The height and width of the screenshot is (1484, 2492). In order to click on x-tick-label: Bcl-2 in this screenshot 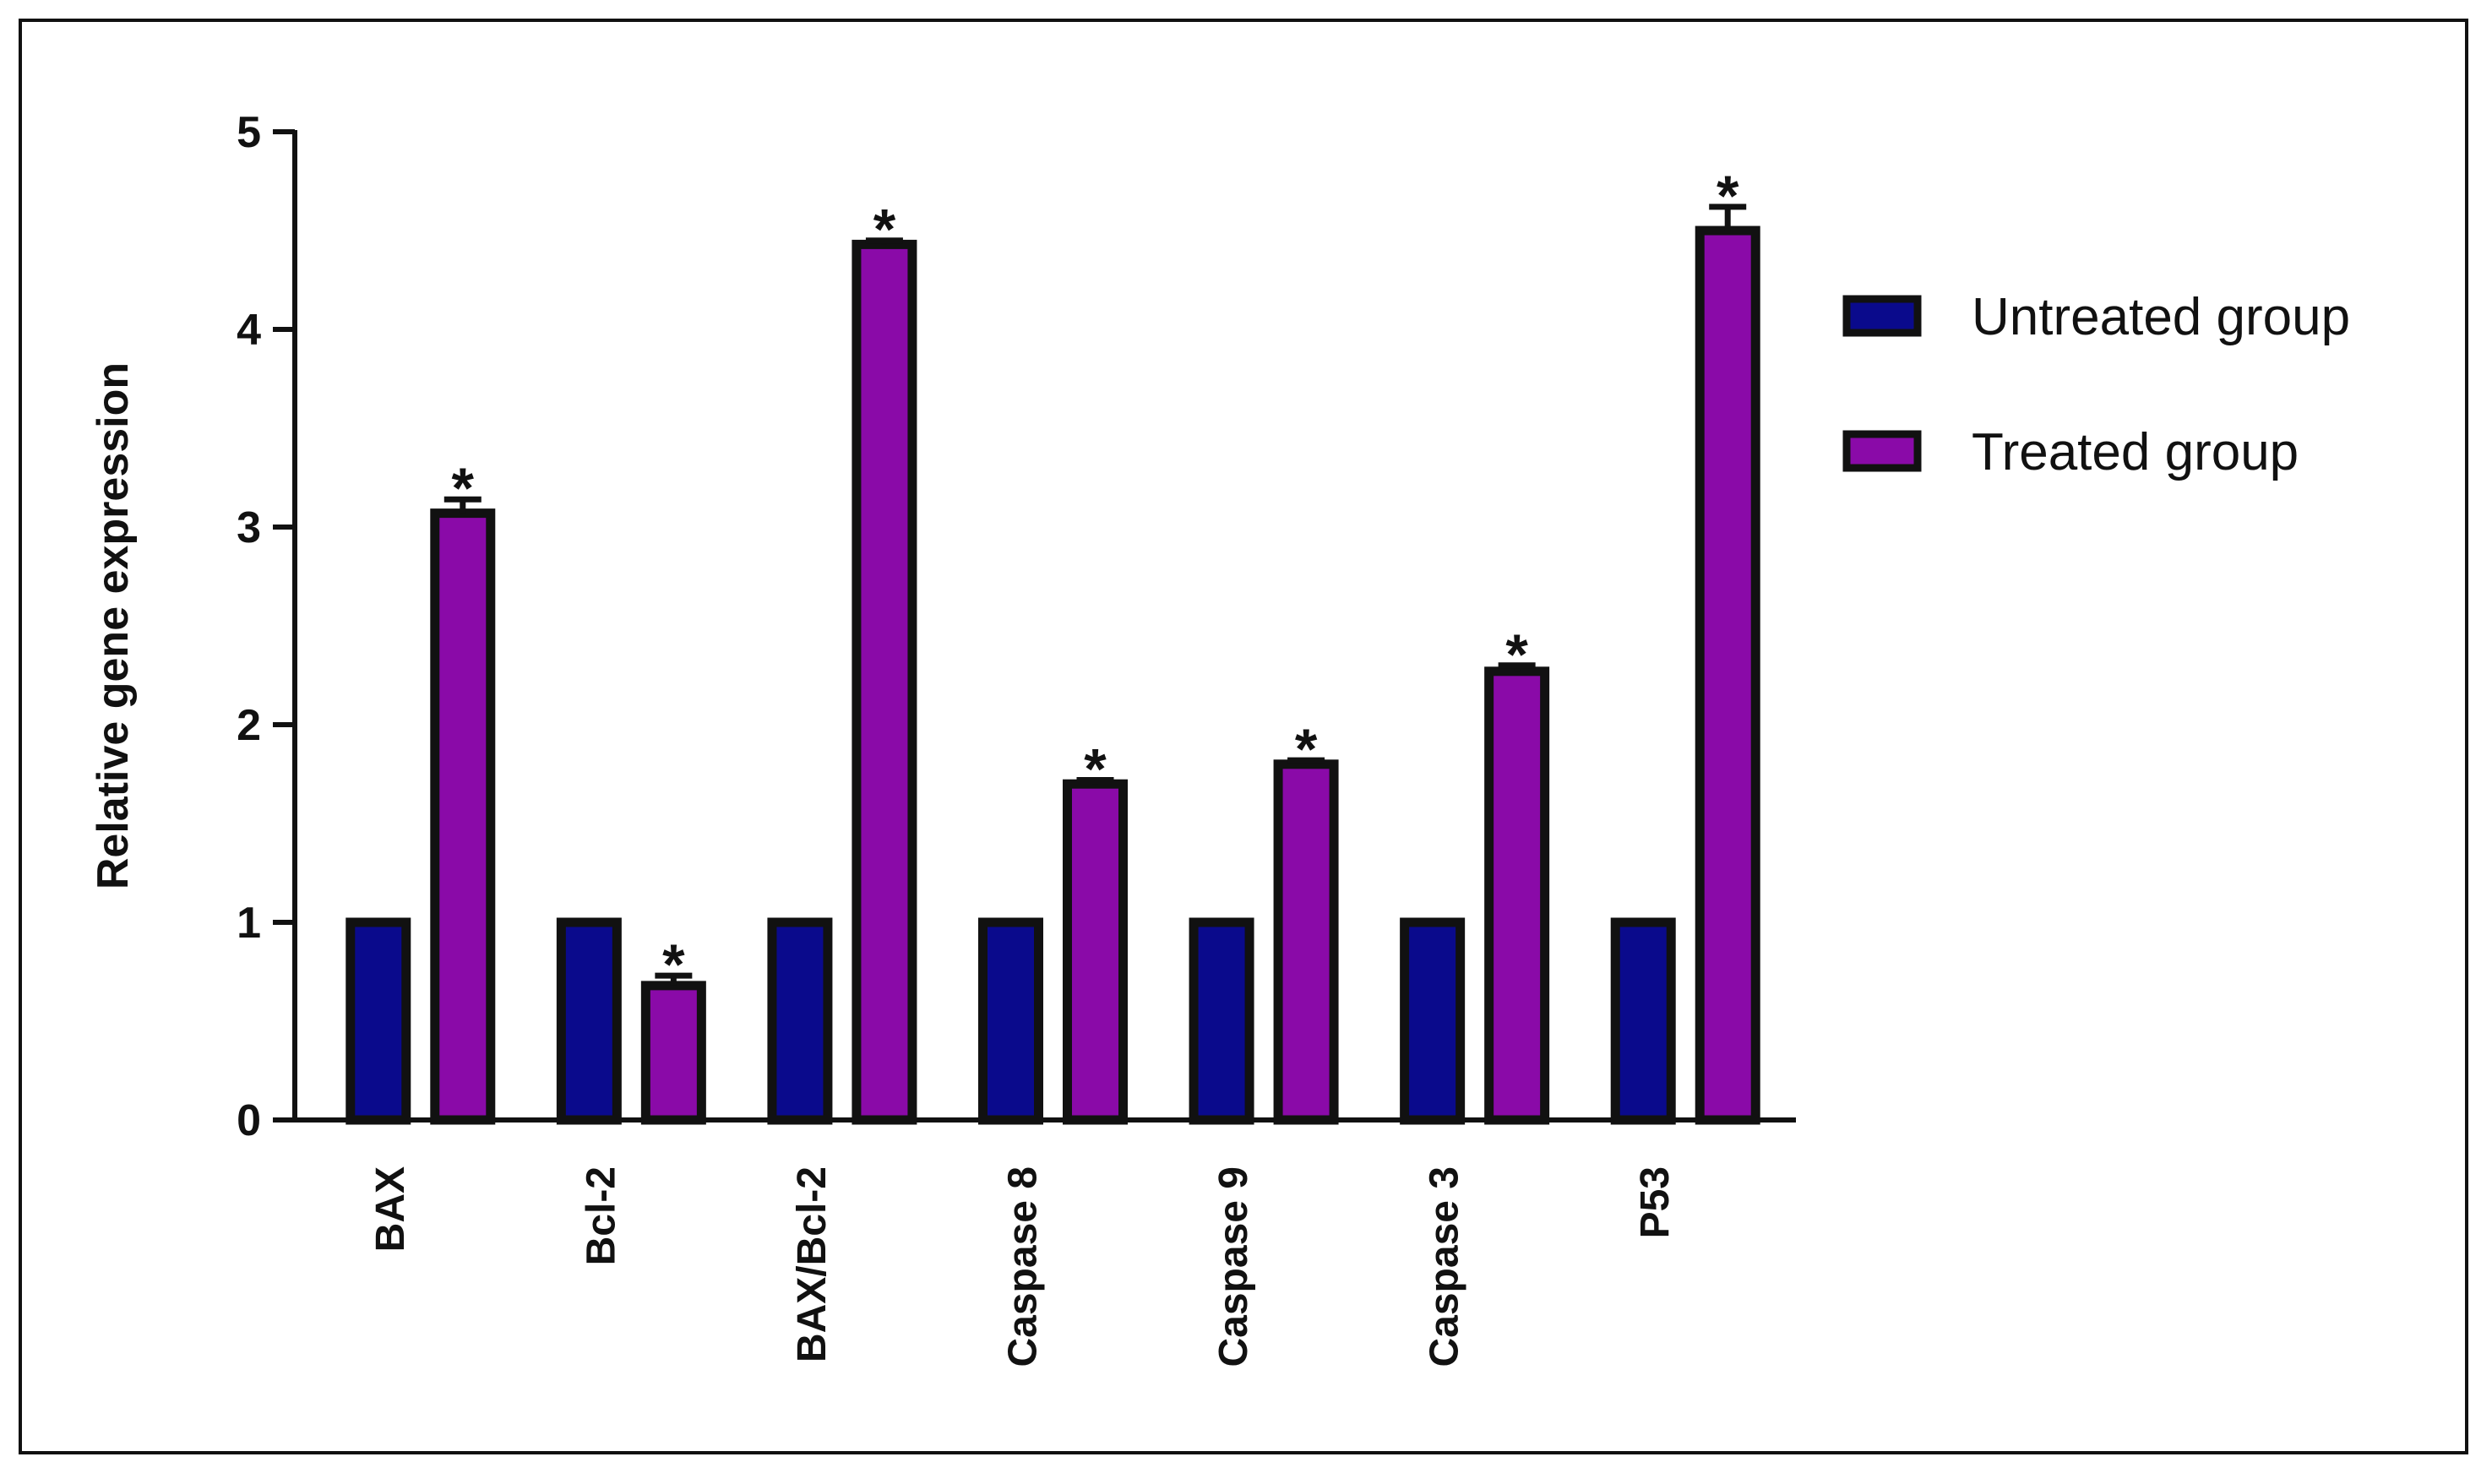, I will do `click(601, 1215)`.